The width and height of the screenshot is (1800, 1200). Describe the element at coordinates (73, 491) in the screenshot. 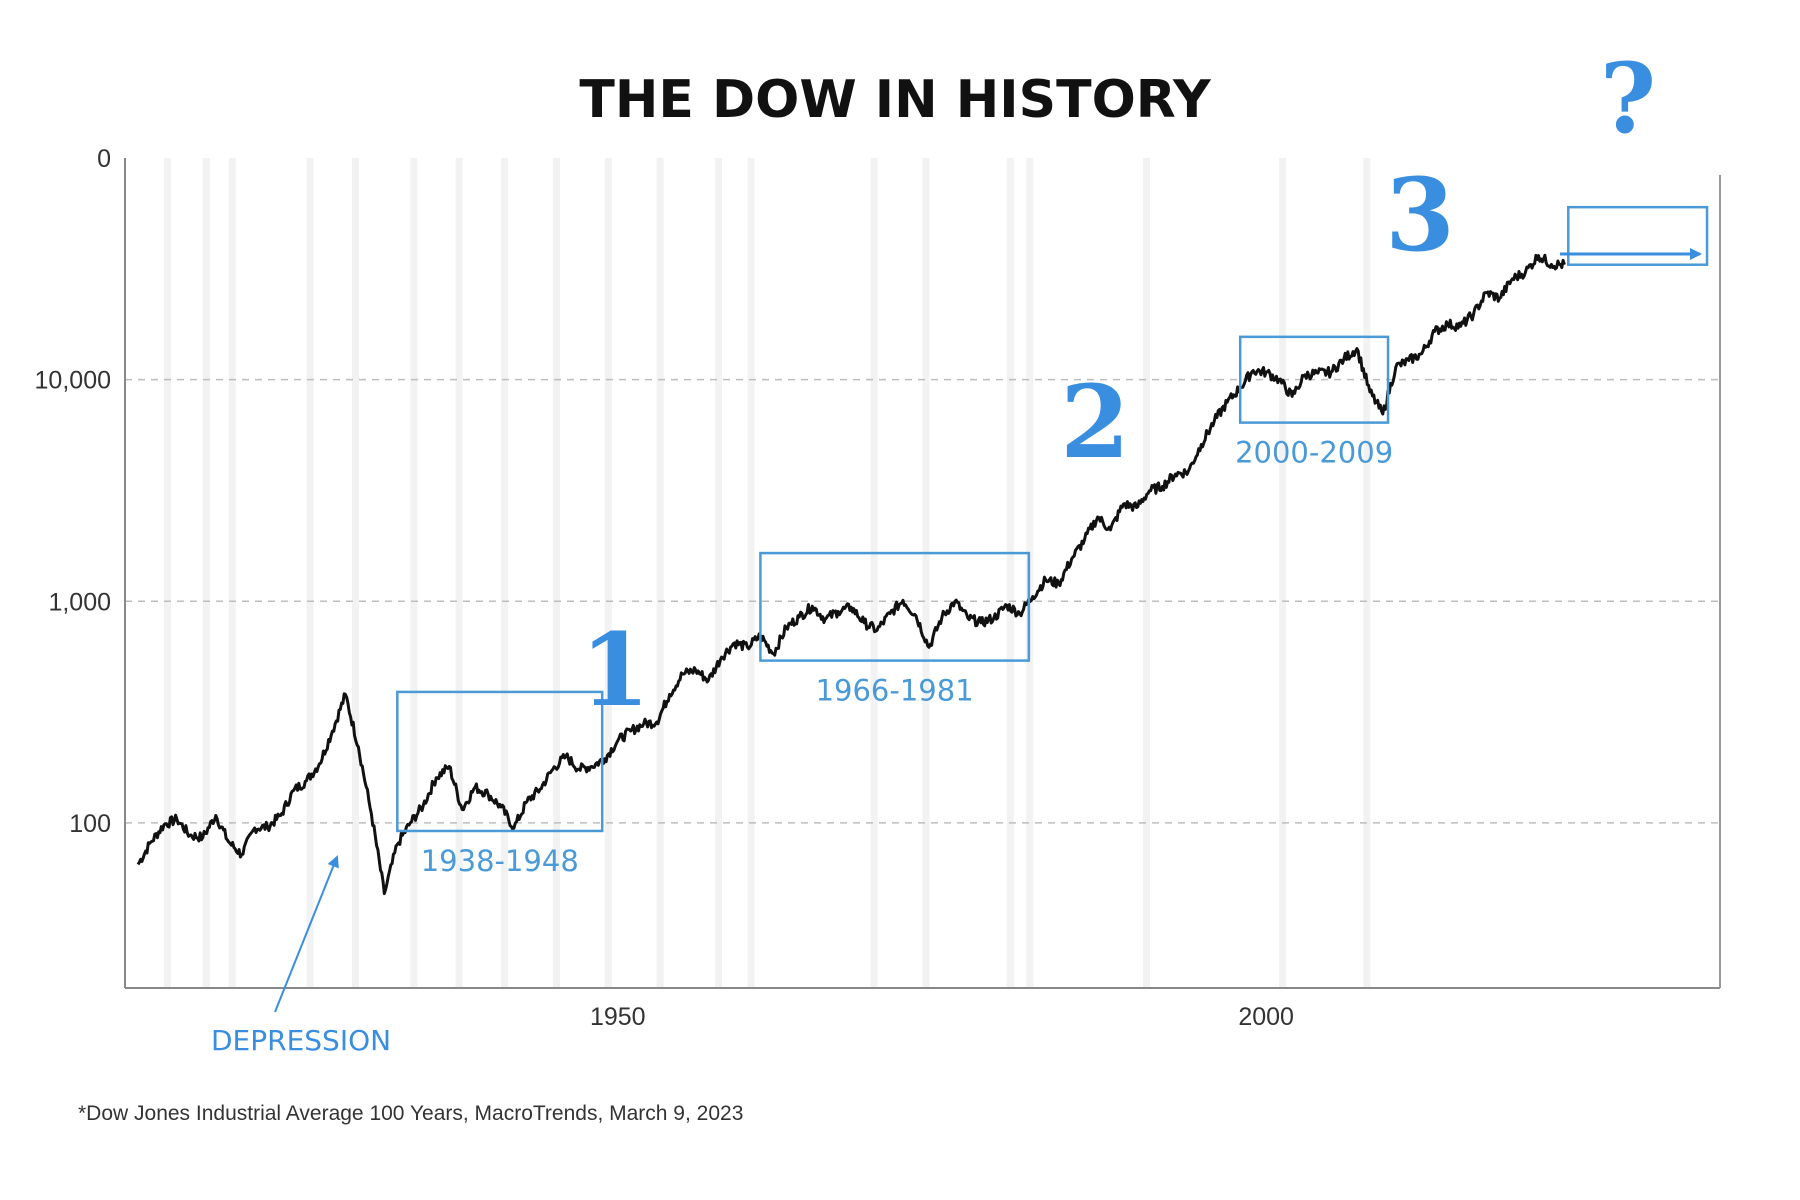

I see `y-tick-labels: 100 1,000 10,000 0` at that location.